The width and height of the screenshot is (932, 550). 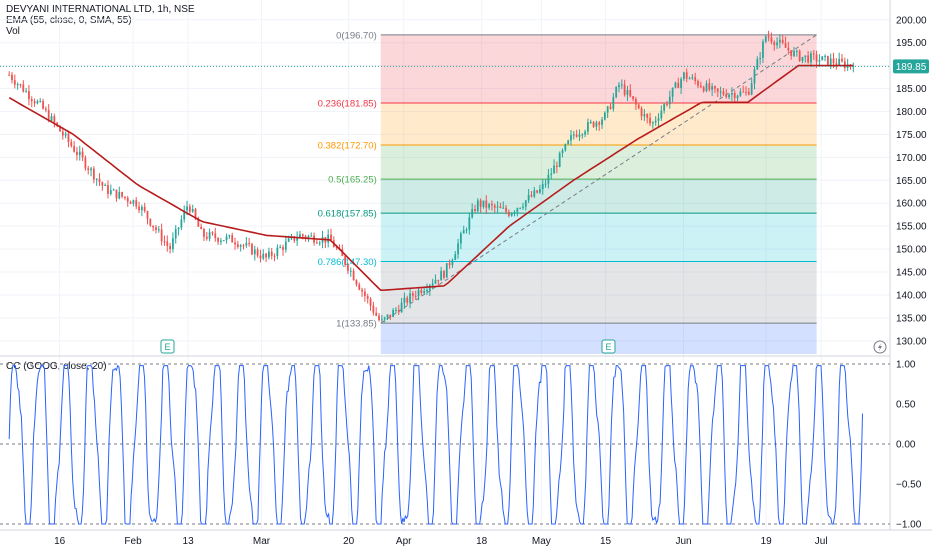 What do you see at coordinates (356, 35) in the screenshot?
I see `fib-level-label: 0(196.70)` at bounding box center [356, 35].